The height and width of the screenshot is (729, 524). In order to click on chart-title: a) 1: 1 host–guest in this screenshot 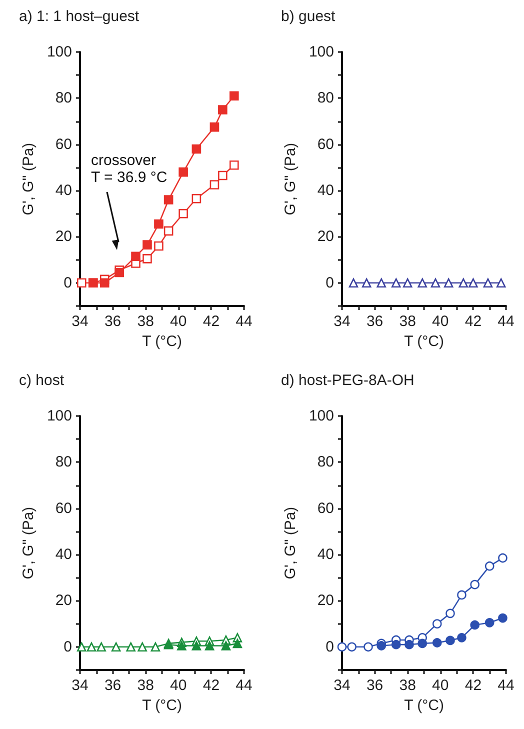, I will do `click(79, 16)`.